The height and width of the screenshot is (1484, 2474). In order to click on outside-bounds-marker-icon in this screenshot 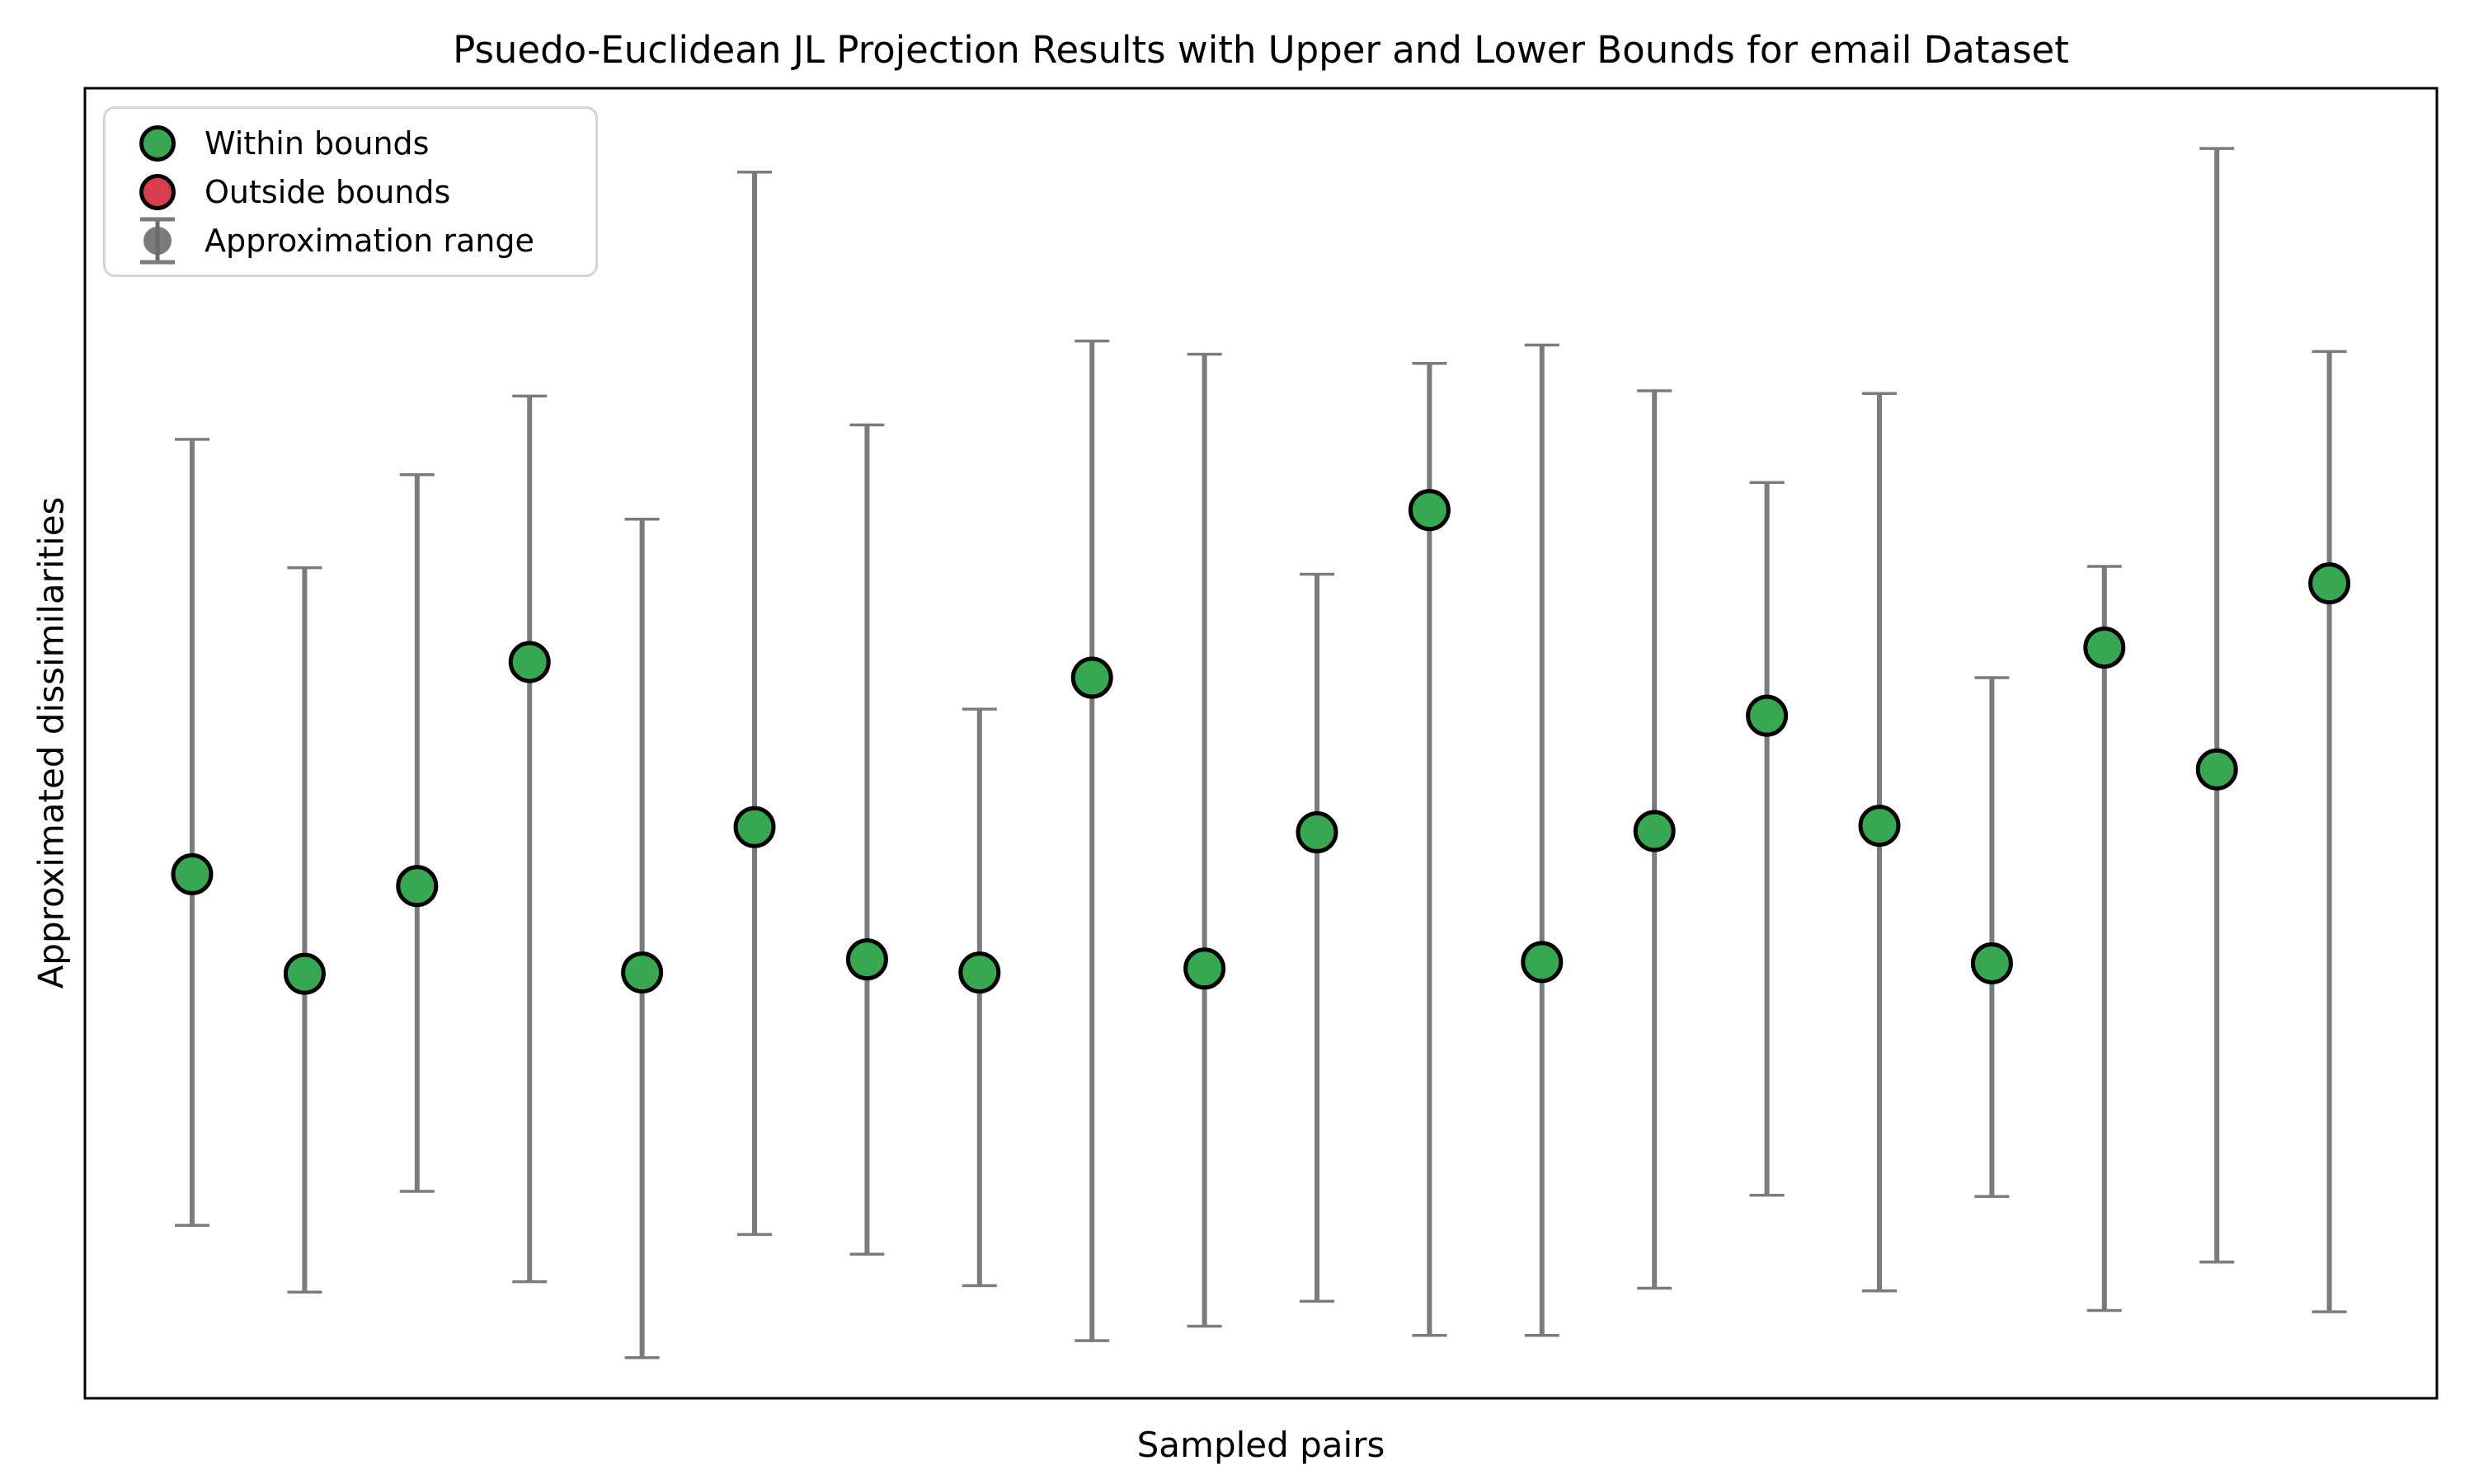, I will do `click(157, 191)`.